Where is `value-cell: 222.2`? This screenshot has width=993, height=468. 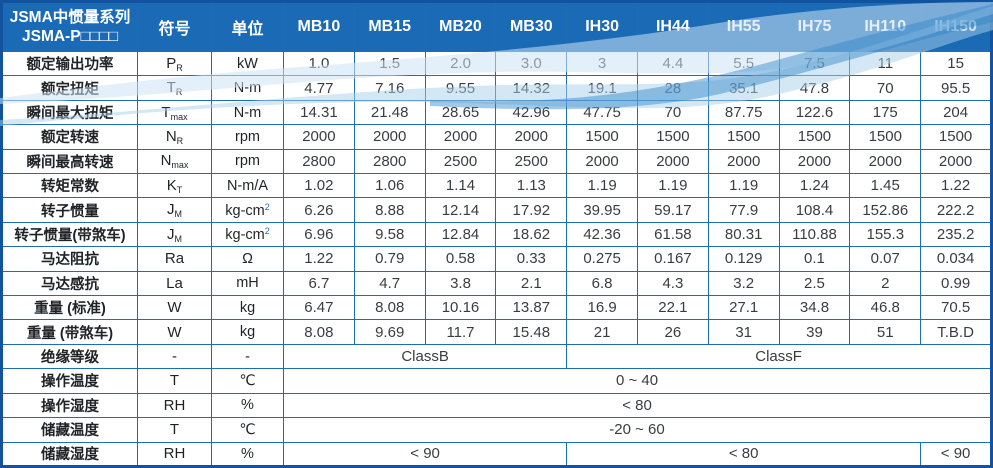
value-cell: 222.2 is located at coordinates (956, 210).